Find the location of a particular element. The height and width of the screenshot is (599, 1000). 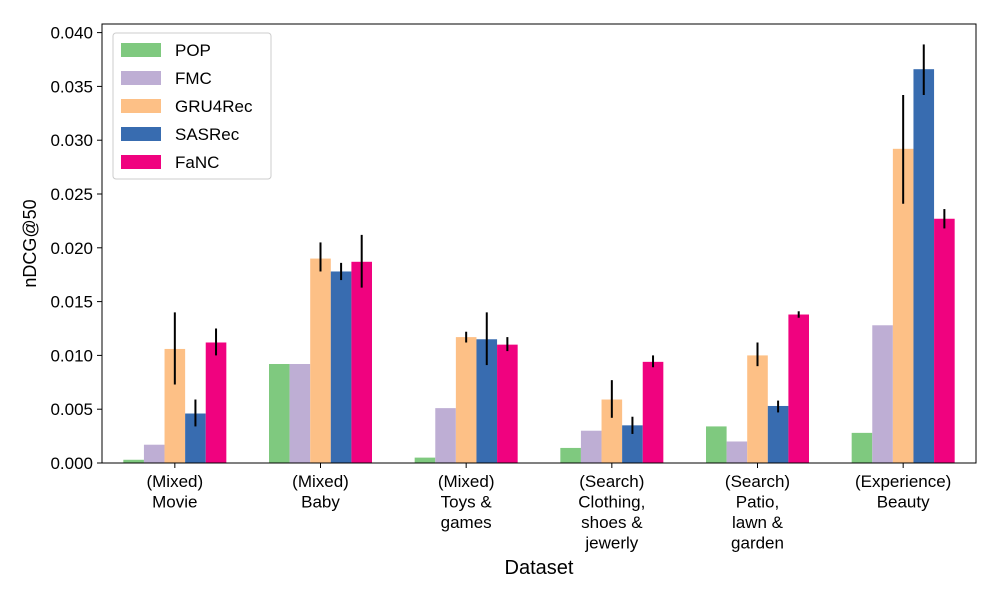

legend-swatch-gru4rec is located at coordinates (141, 106).